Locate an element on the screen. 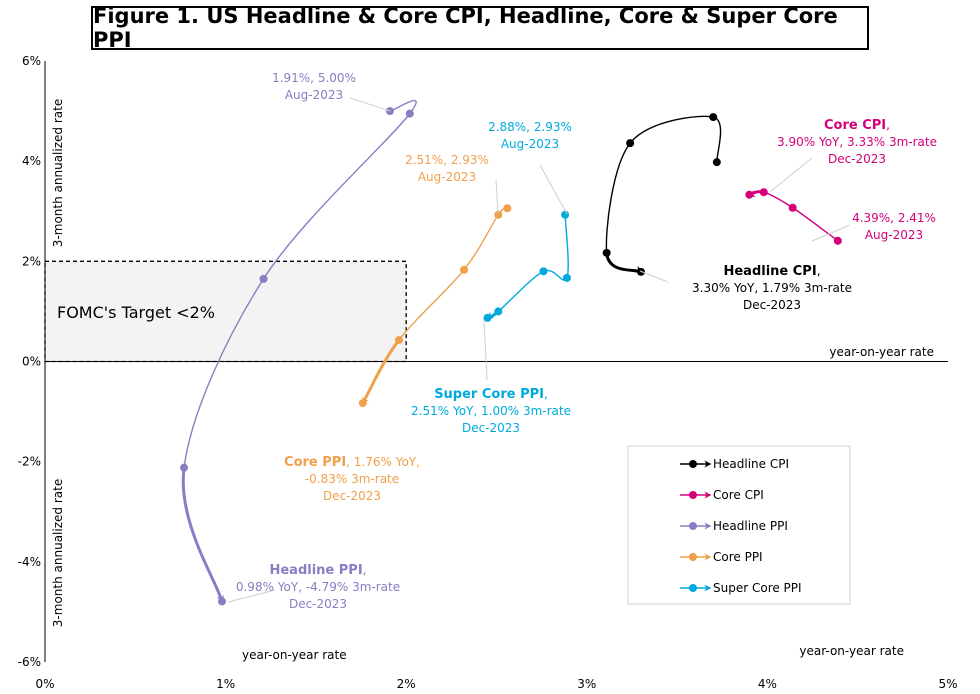 Image resolution: width=980 pixels, height=694 pixels. series-last-segment-headline-ppi is located at coordinates (202, 535).